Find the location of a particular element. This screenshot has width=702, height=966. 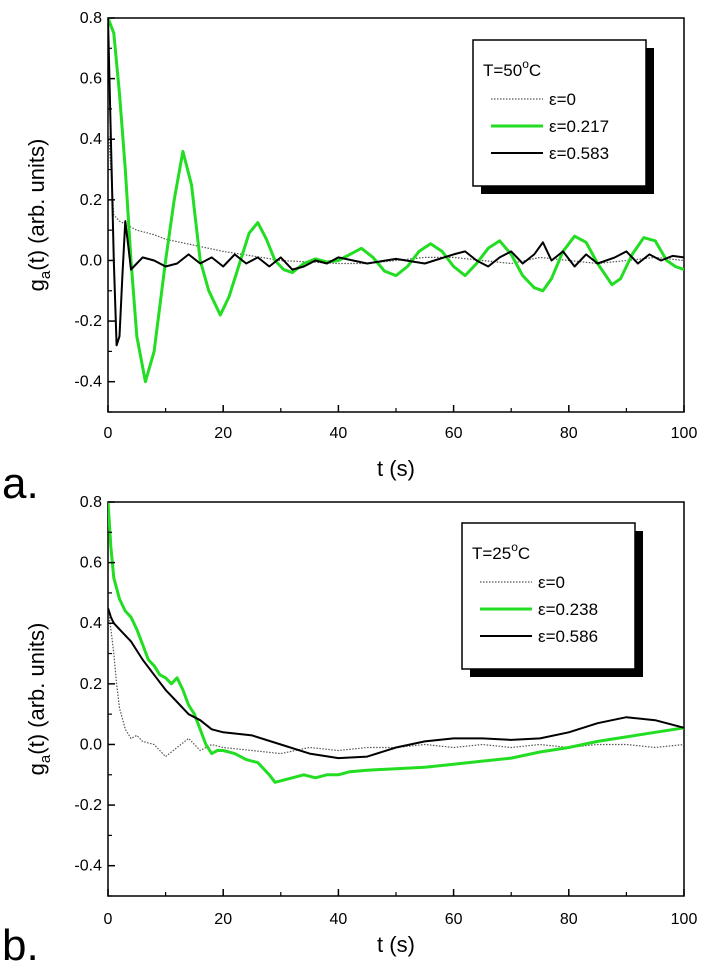

legend-title: T=25oC is located at coordinates (501, 551).